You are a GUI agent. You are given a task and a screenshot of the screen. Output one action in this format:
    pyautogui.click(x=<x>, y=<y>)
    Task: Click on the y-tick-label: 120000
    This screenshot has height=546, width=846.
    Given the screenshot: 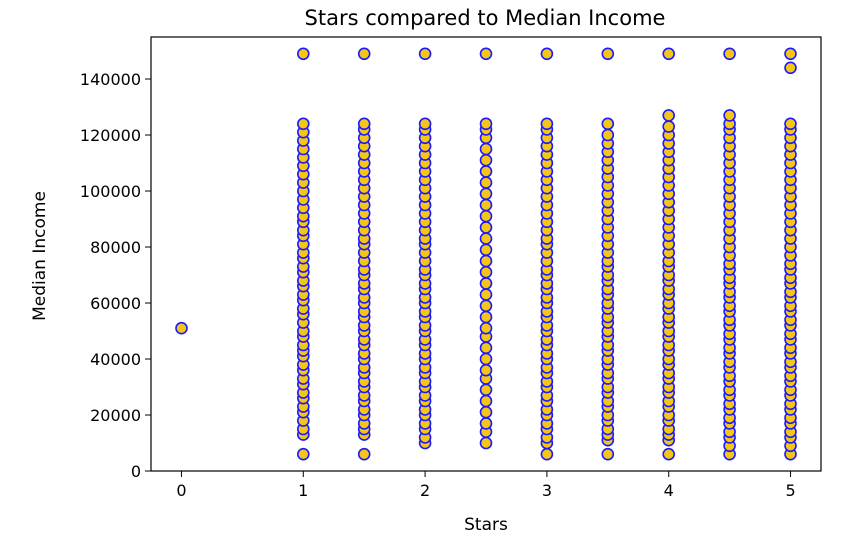 What is the action you would take?
    pyautogui.click(x=110, y=135)
    